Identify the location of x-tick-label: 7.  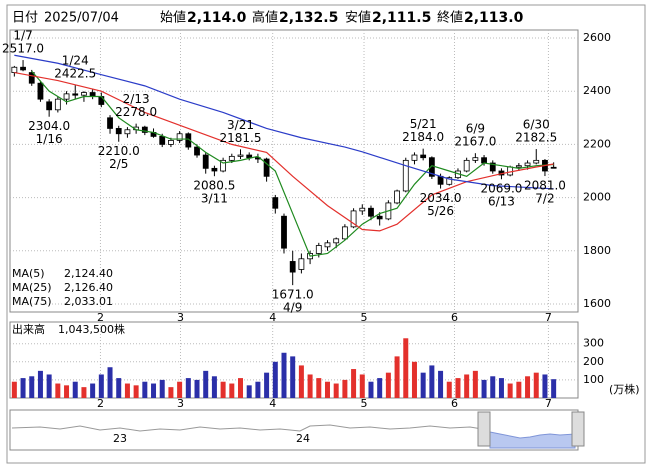
(548, 403).